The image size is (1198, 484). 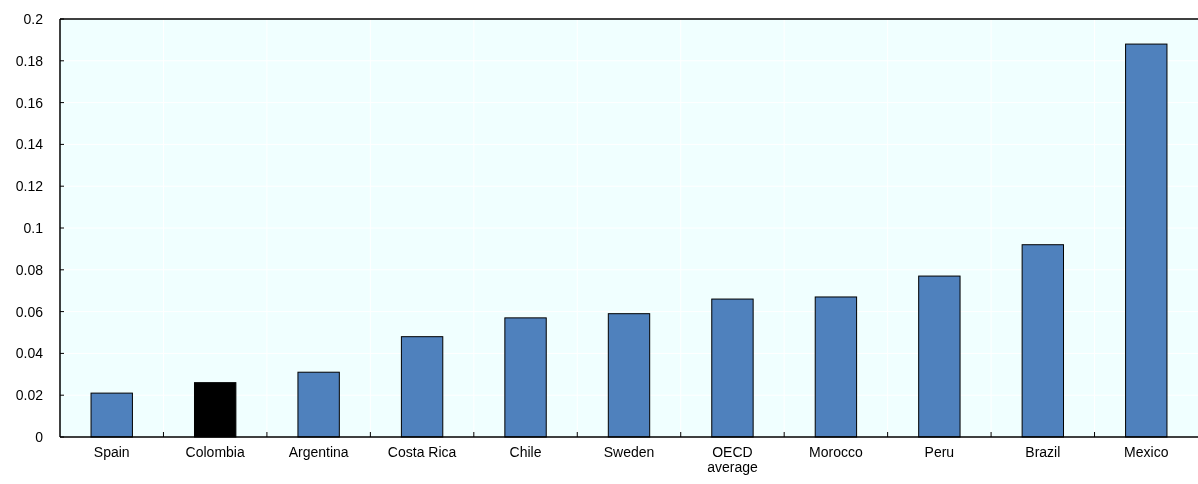 I want to click on x-tick-label: Mexico, so click(x=1146, y=452).